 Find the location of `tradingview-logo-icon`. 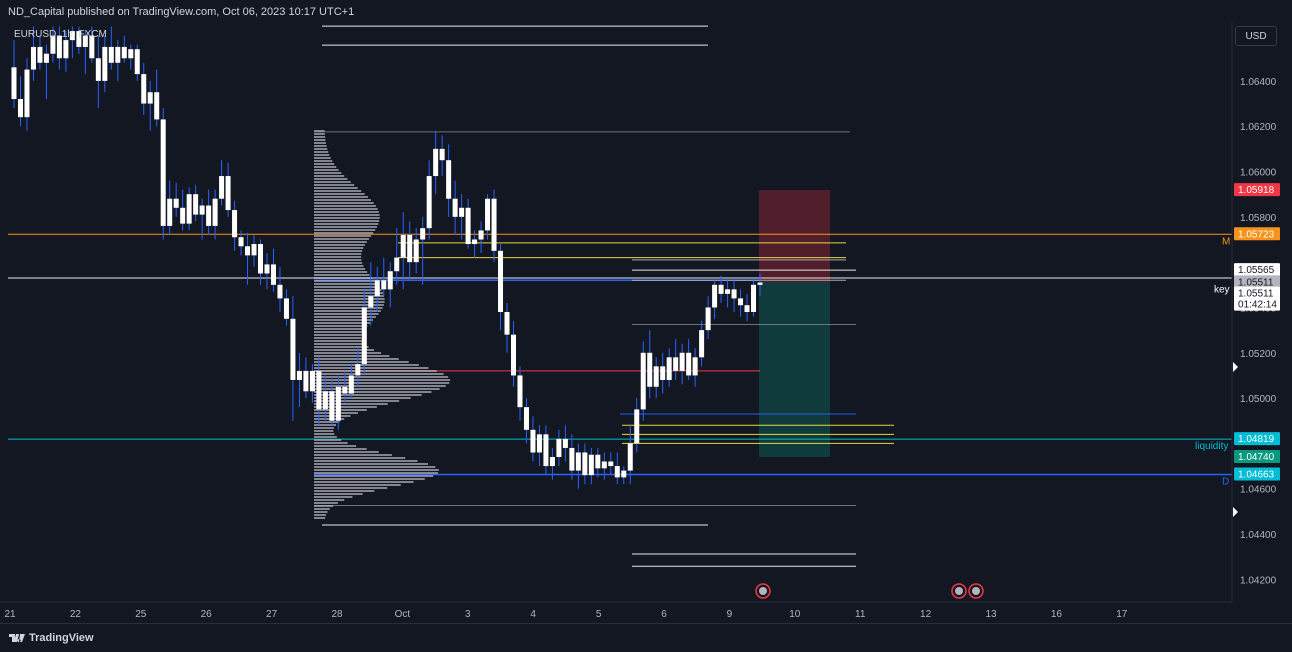

tradingview-logo-icon is located at coordinates (17, 638).